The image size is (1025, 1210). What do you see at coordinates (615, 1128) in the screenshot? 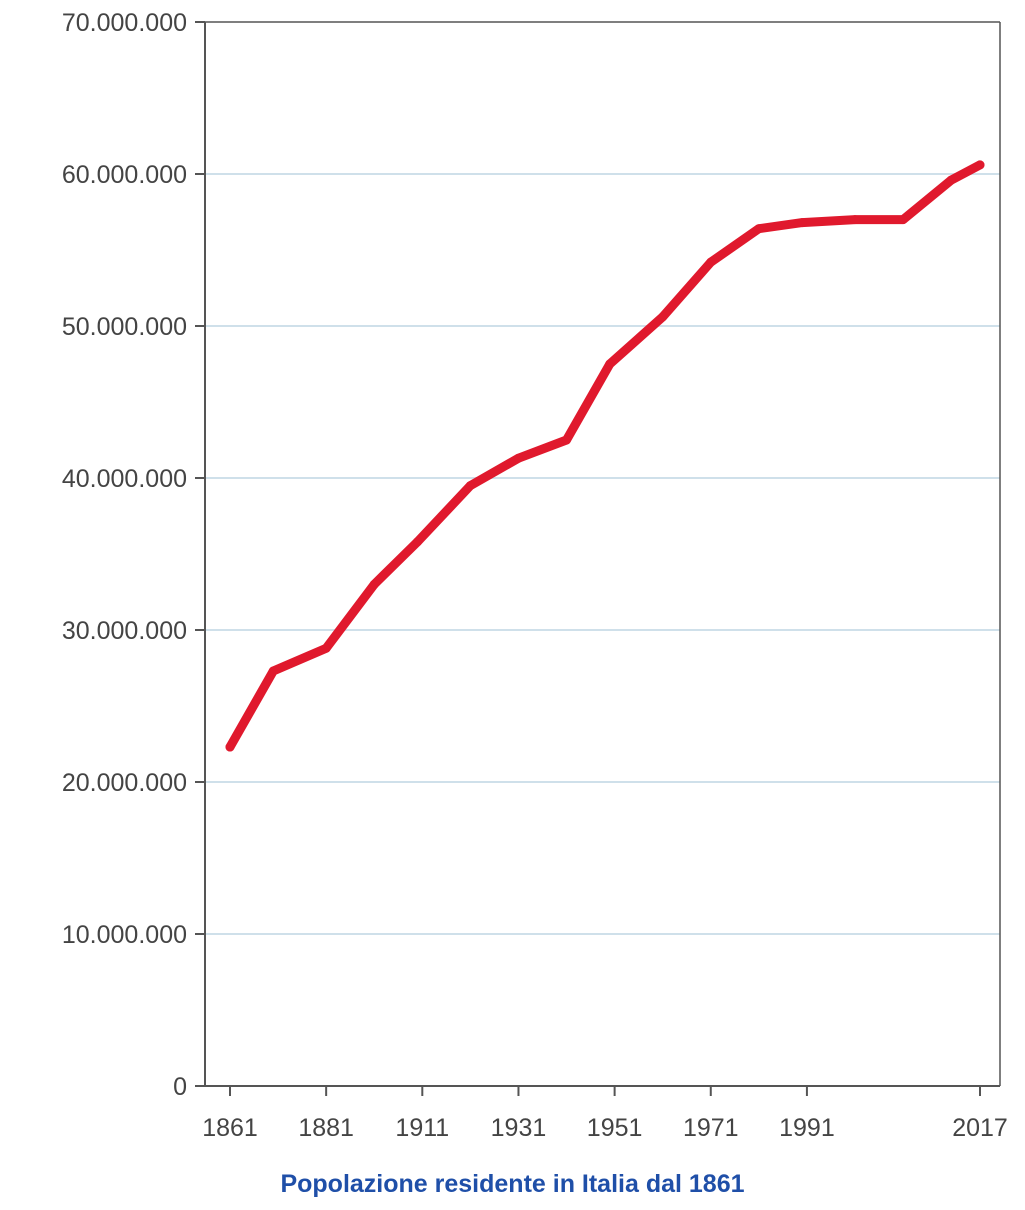
I see `x-tick-label: 1951` at bounding box center [615, 1128].